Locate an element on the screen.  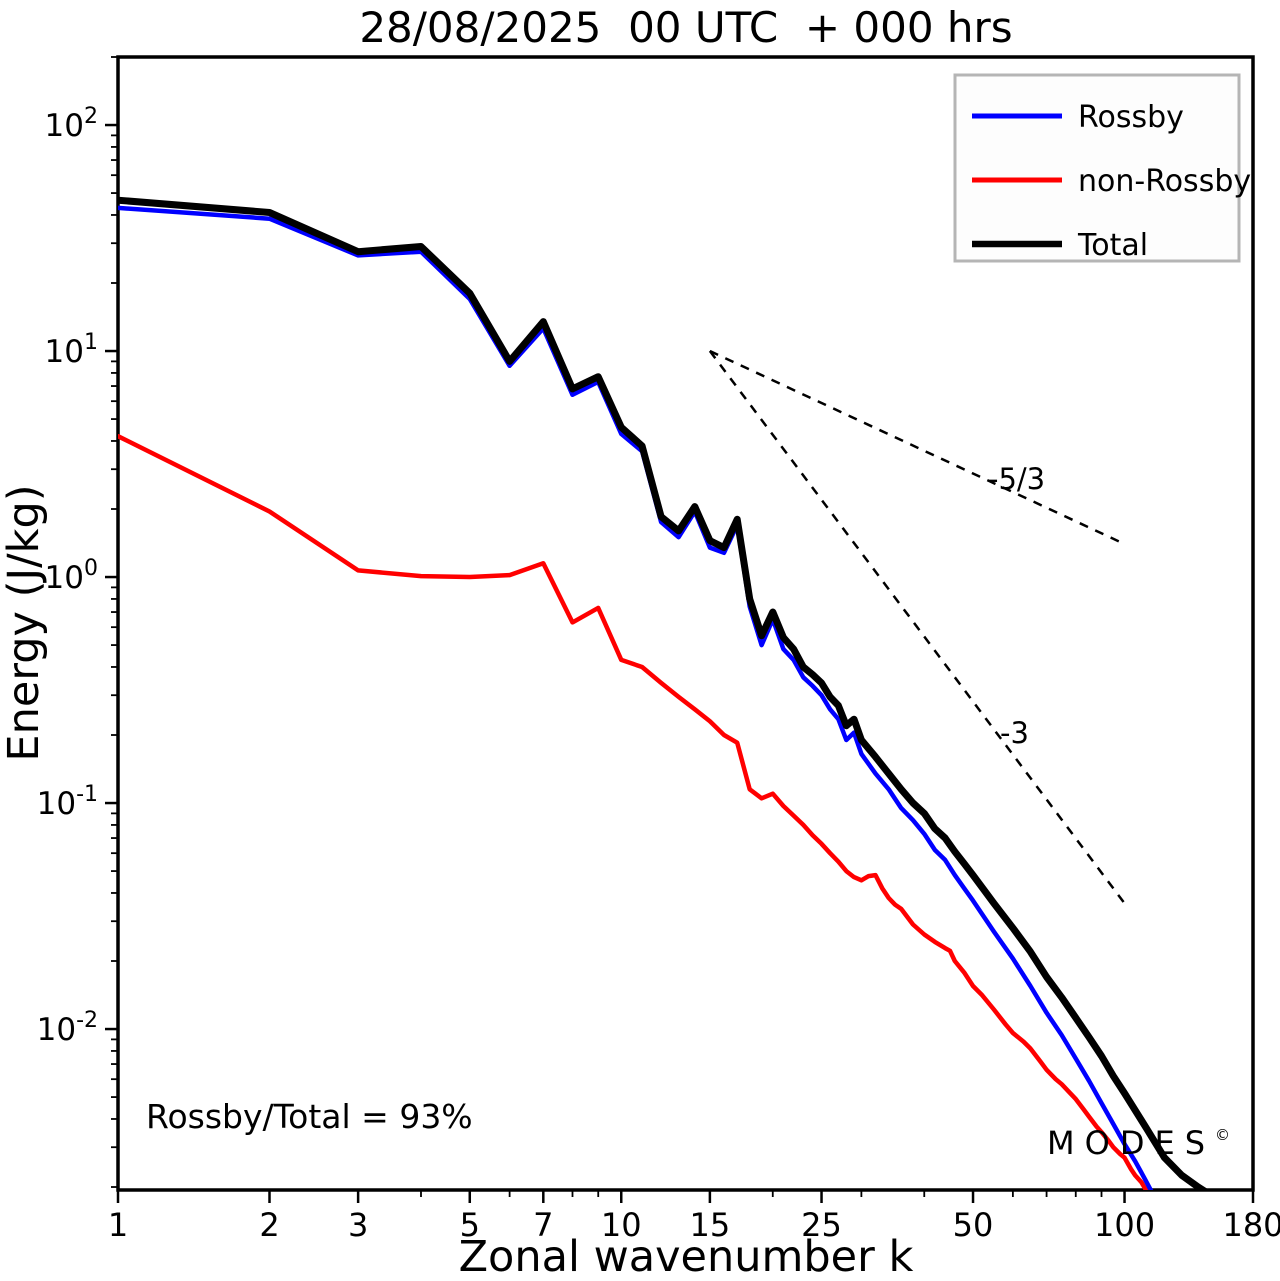
rossby-total-ratio-note: Rossby/Total = 93% is located at coordinates (309, 1116).